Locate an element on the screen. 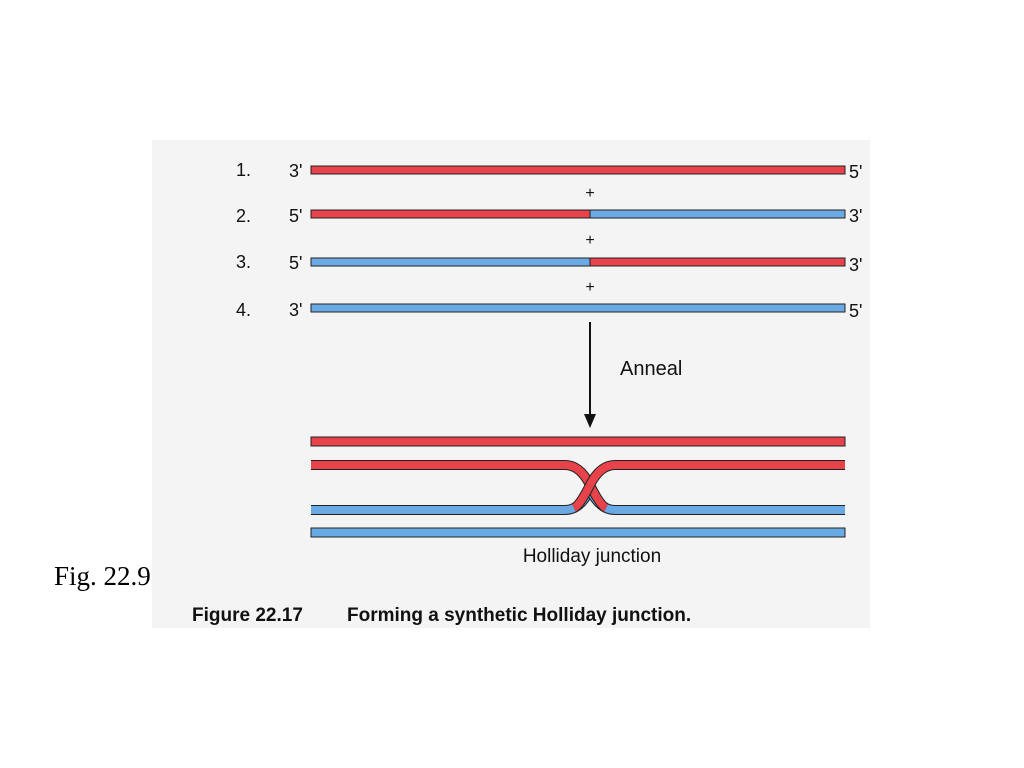  arrow-head is located at coordinates (590, 421).